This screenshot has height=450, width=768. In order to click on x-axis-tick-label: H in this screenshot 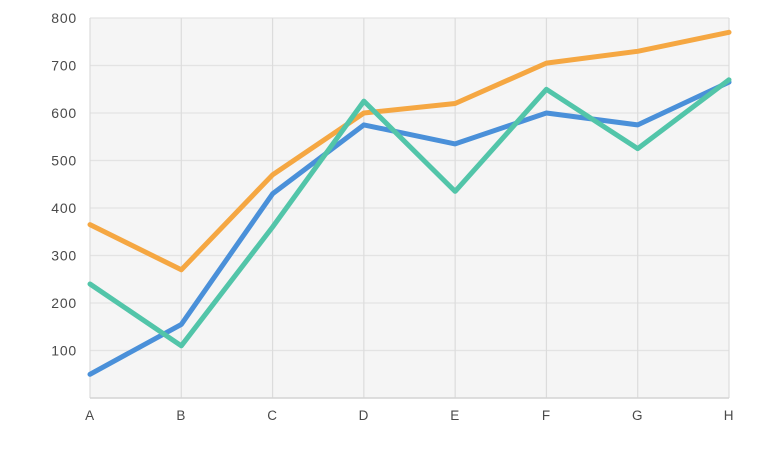, I will do `click(729, 415)`.